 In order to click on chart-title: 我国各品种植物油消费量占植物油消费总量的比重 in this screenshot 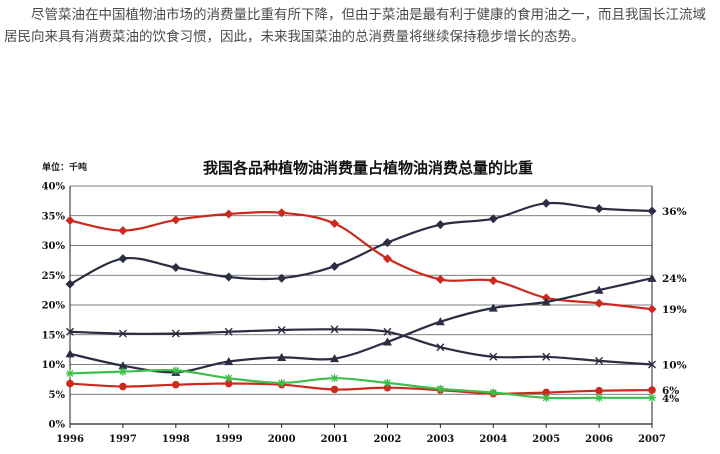, I will do `click(368, 168)`.